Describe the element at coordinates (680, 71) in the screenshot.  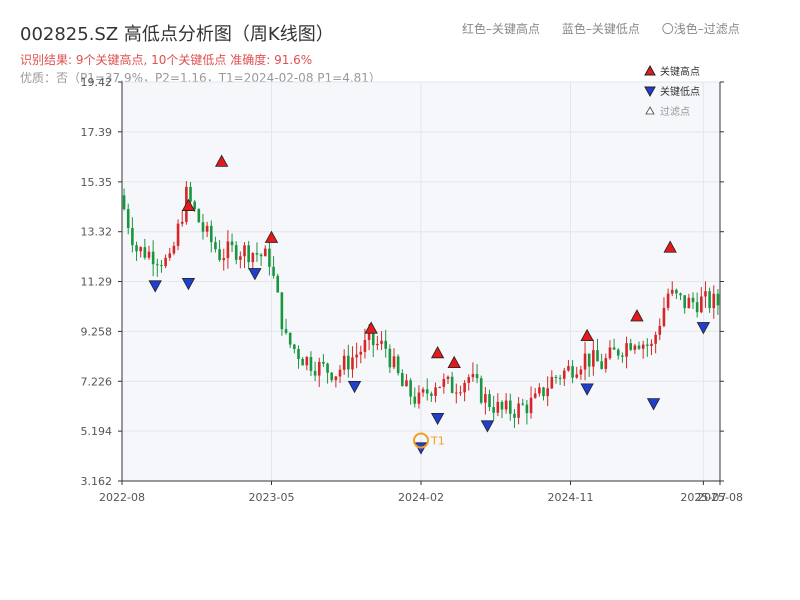
I see `legend-high-label: 关键高点` at that location.